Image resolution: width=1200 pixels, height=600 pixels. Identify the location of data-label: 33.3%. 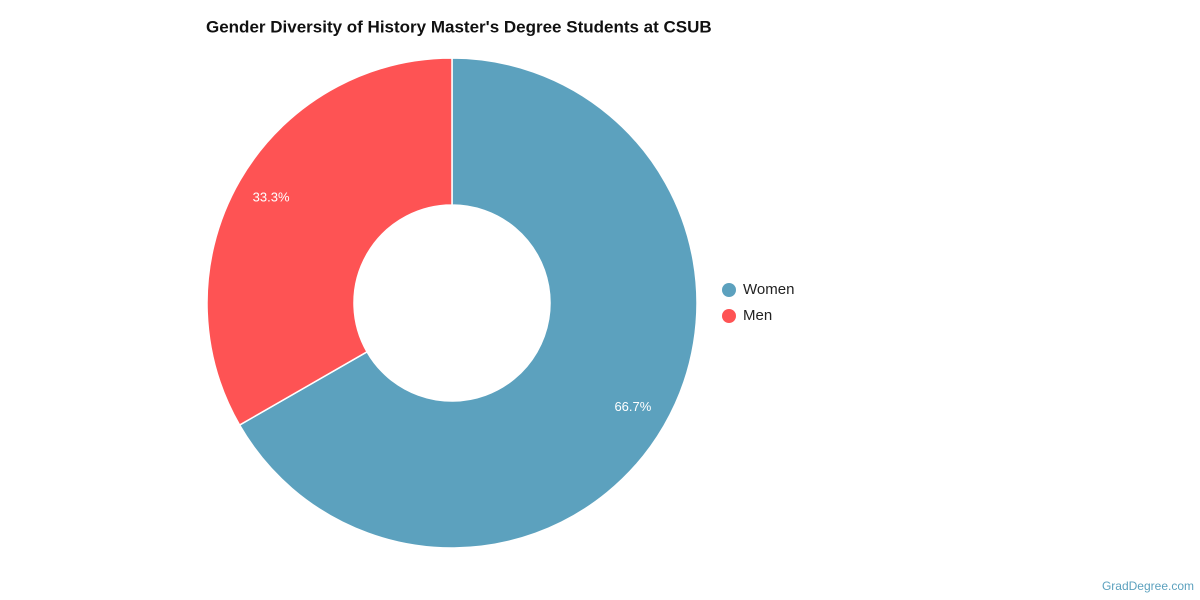
(271, 197).